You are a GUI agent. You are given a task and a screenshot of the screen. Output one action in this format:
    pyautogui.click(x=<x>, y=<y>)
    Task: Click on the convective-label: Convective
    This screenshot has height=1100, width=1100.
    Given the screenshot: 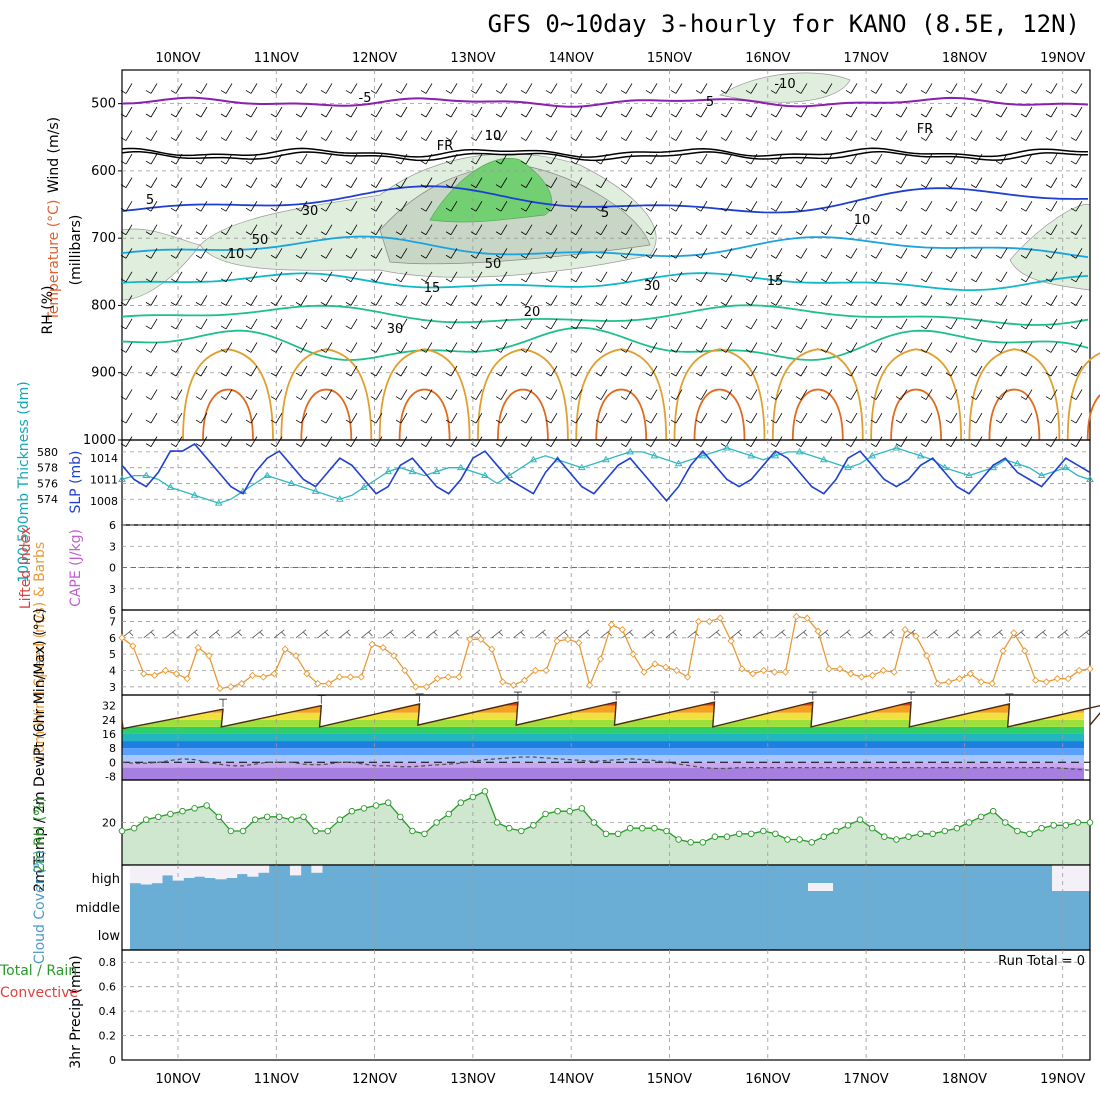 What is the action you would take?
    pyautogui.click(x=39, y=993)
    